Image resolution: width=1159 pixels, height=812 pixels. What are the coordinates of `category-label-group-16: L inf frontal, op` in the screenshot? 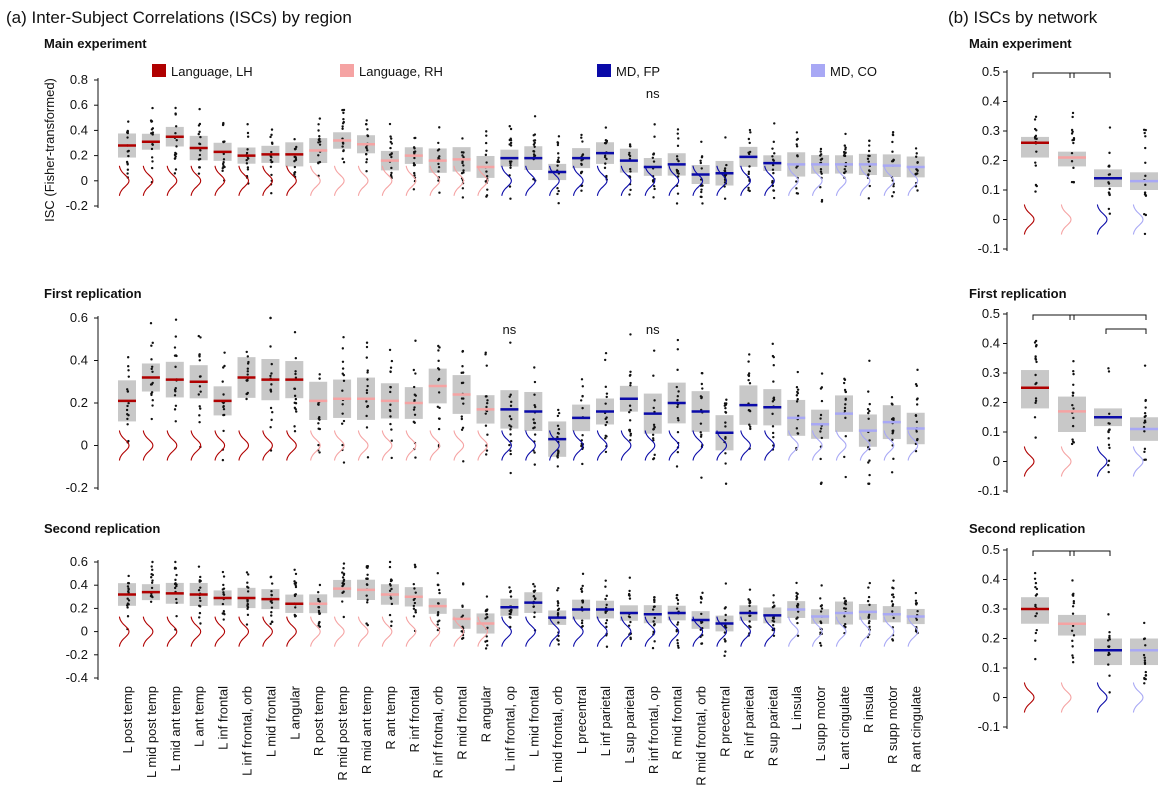 It's located at (509, 729).